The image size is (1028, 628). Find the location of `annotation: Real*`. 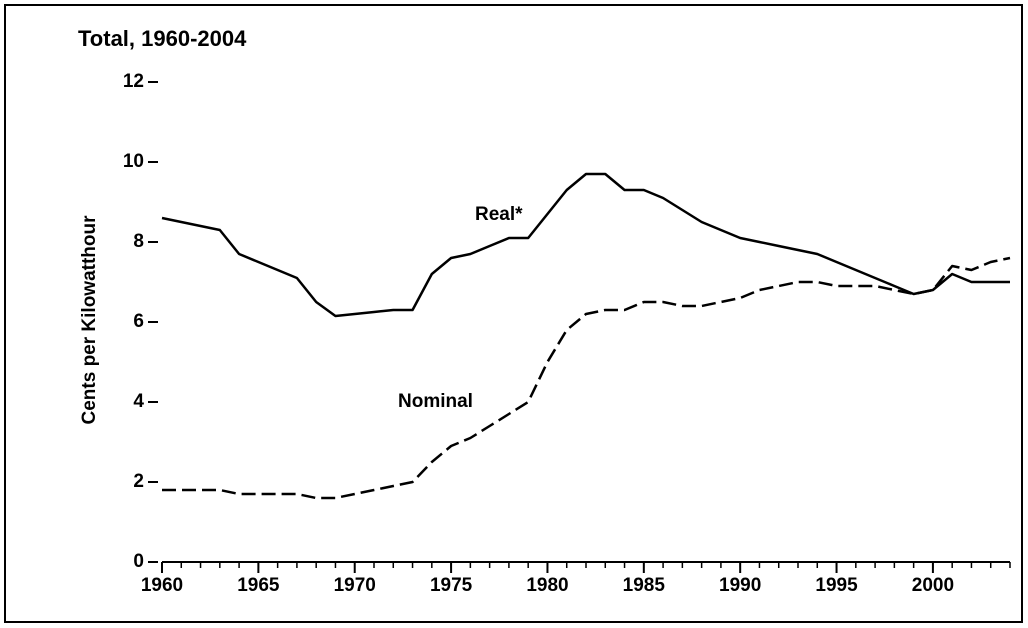

annotation: Real* is located at coordinates (499, 214).